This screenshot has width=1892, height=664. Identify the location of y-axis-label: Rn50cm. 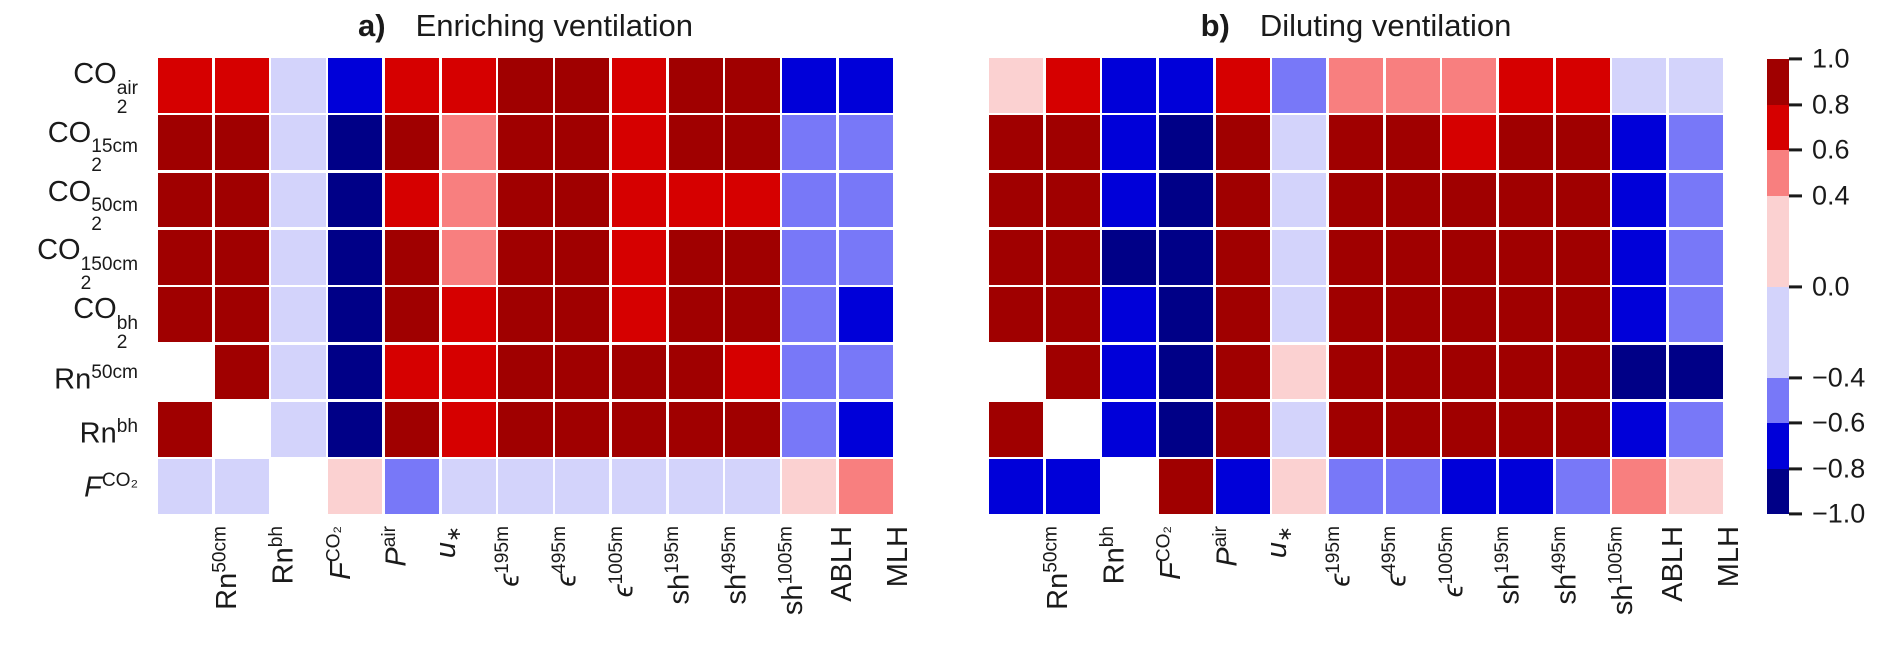
(74, 379).